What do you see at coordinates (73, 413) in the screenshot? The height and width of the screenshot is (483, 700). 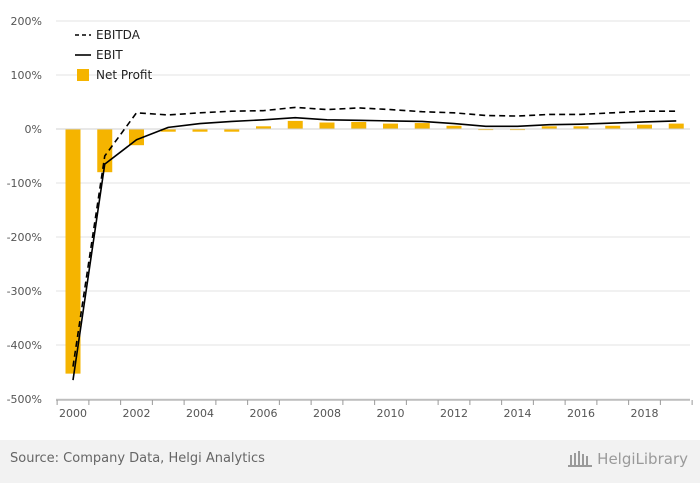 I see `x-tick-label: 2000` at bounding box center [73, 413].